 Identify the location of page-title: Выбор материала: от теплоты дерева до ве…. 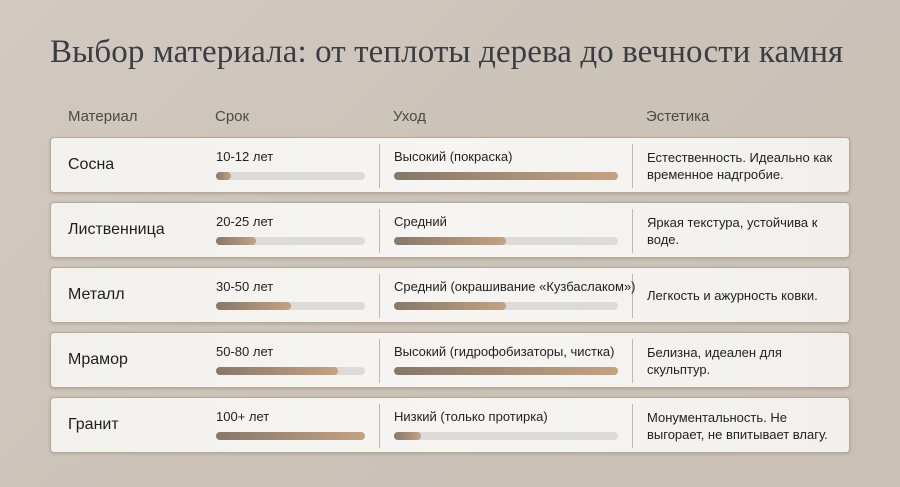
(447, 52).